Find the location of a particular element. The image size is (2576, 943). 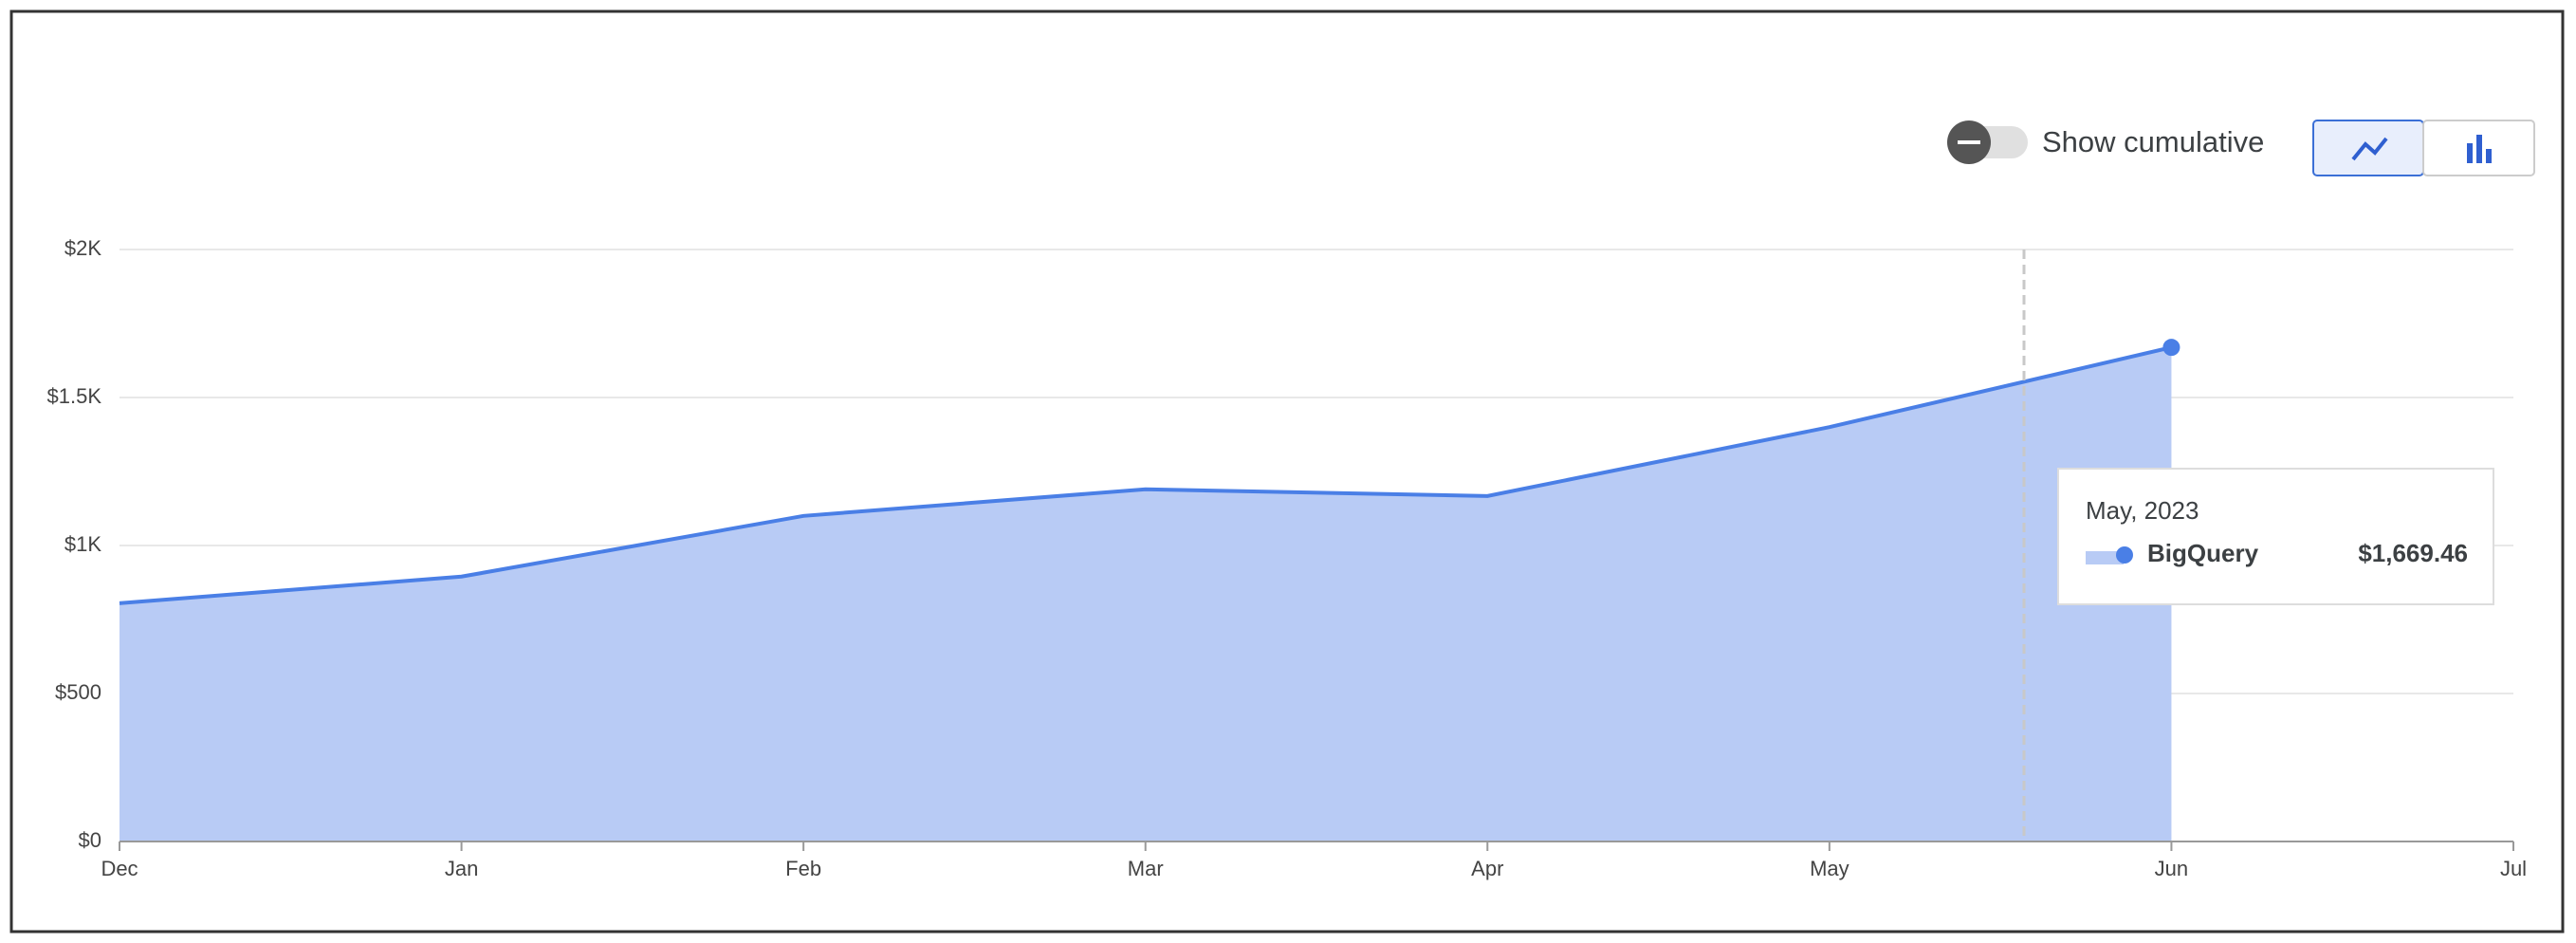

x-tick-label: Apr is located at coordinates (1487, 868).